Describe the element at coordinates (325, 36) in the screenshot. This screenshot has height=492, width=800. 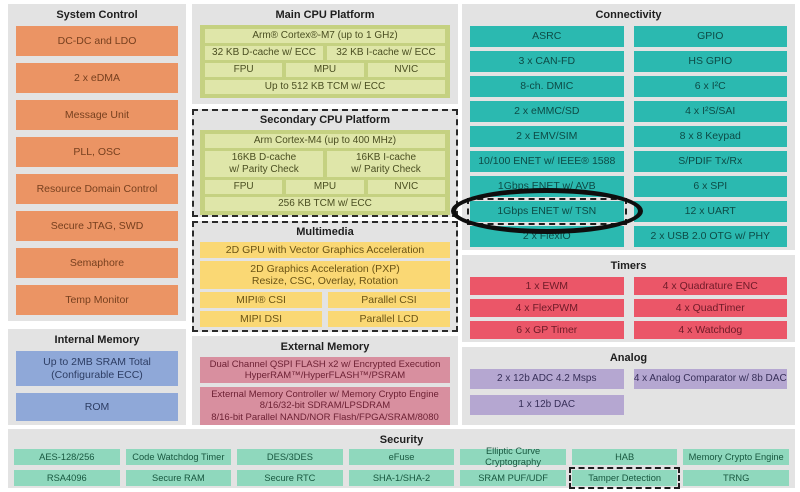
I see `block-cortex-m7: Arm® Cortex®-M7 (up to 1 GHz)` at that location.